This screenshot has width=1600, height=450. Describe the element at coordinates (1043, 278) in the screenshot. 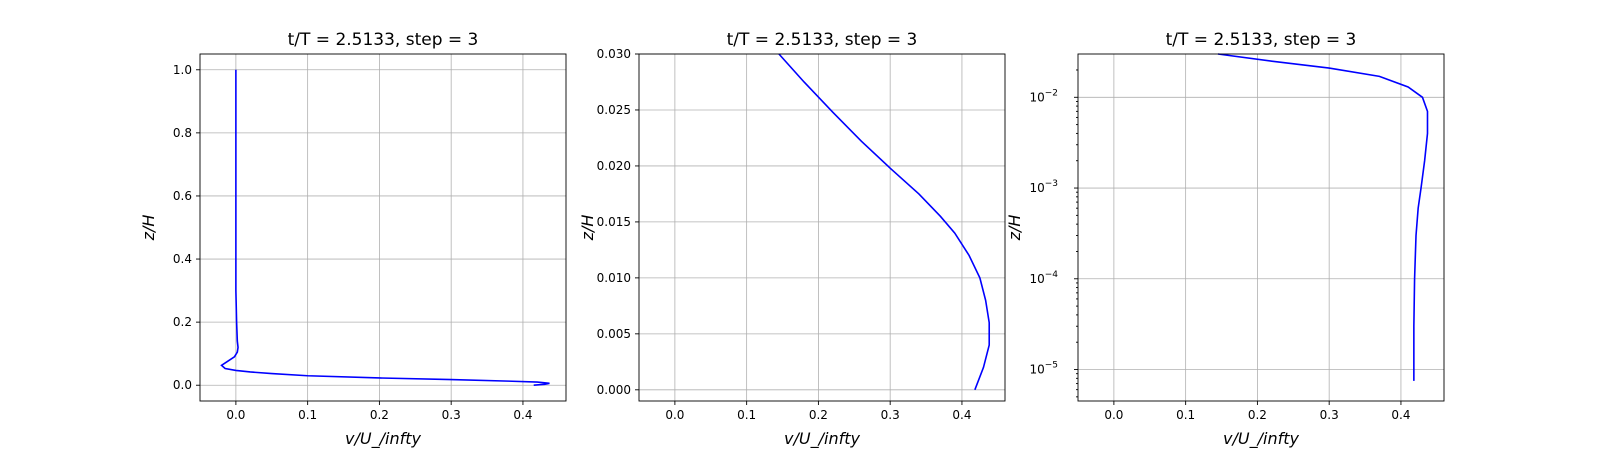

I see `y-tick-label: 10⁻⁴` at that location.